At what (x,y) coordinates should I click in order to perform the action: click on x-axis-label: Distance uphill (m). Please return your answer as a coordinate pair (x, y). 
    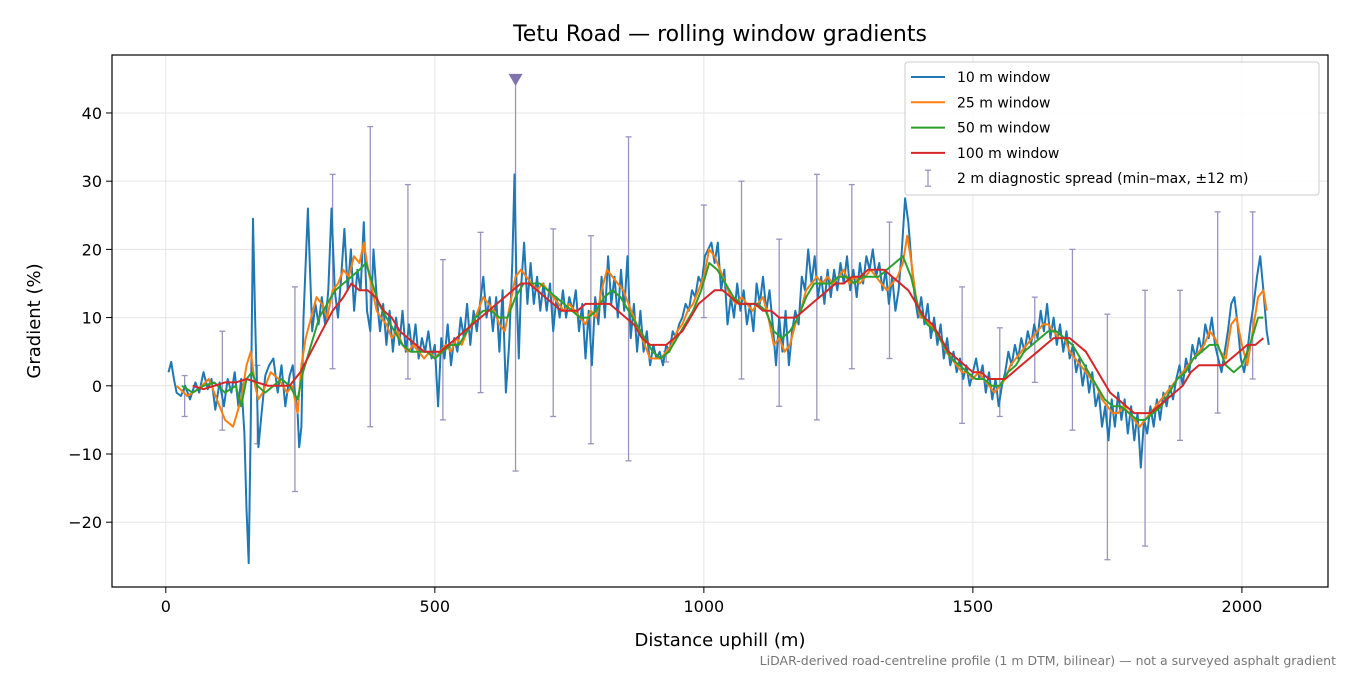
    Looking at the image, I should click on (720, 640).